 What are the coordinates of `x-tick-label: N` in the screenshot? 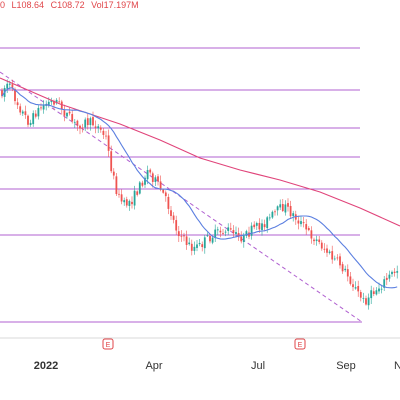 It's located at (397, 366).